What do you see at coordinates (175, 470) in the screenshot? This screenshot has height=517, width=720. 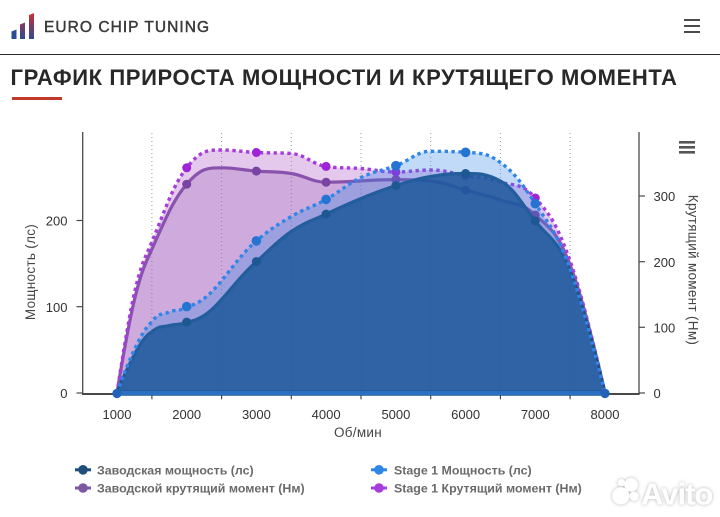 I see `svg-text: Заводская мощность (лс)` at bounding box center [175, 470].